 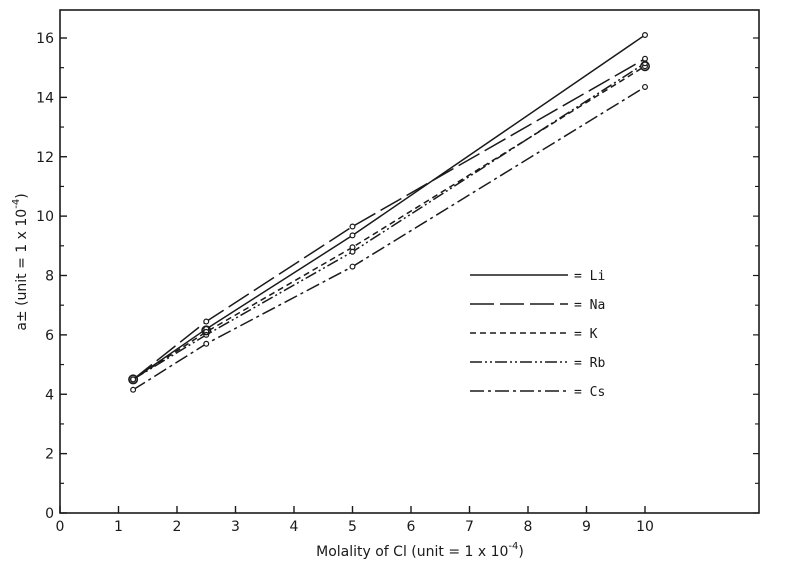 I want to click on y-tick-label: 14, so click(x=45, y=98).